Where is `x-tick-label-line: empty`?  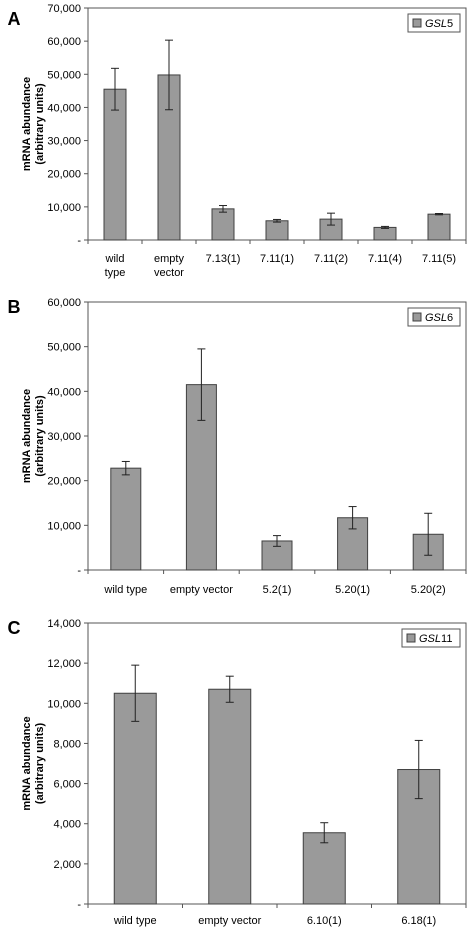 x-tick-label-line: empty is located at coordinates (169, 259).